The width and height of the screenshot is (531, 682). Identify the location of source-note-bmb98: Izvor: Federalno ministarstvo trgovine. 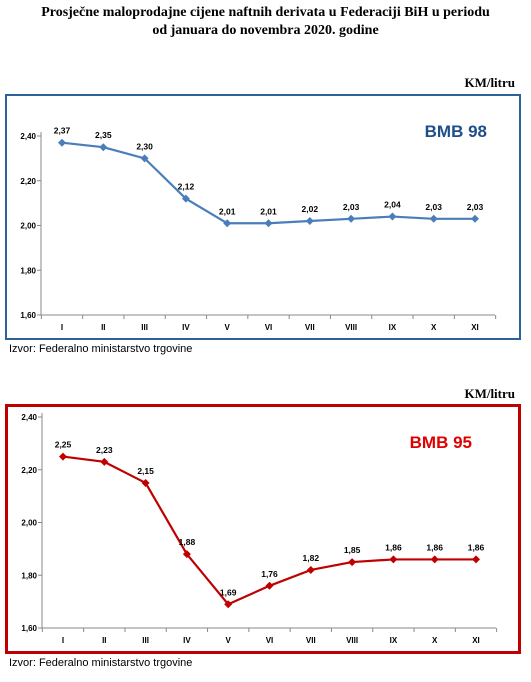
(101, 349).